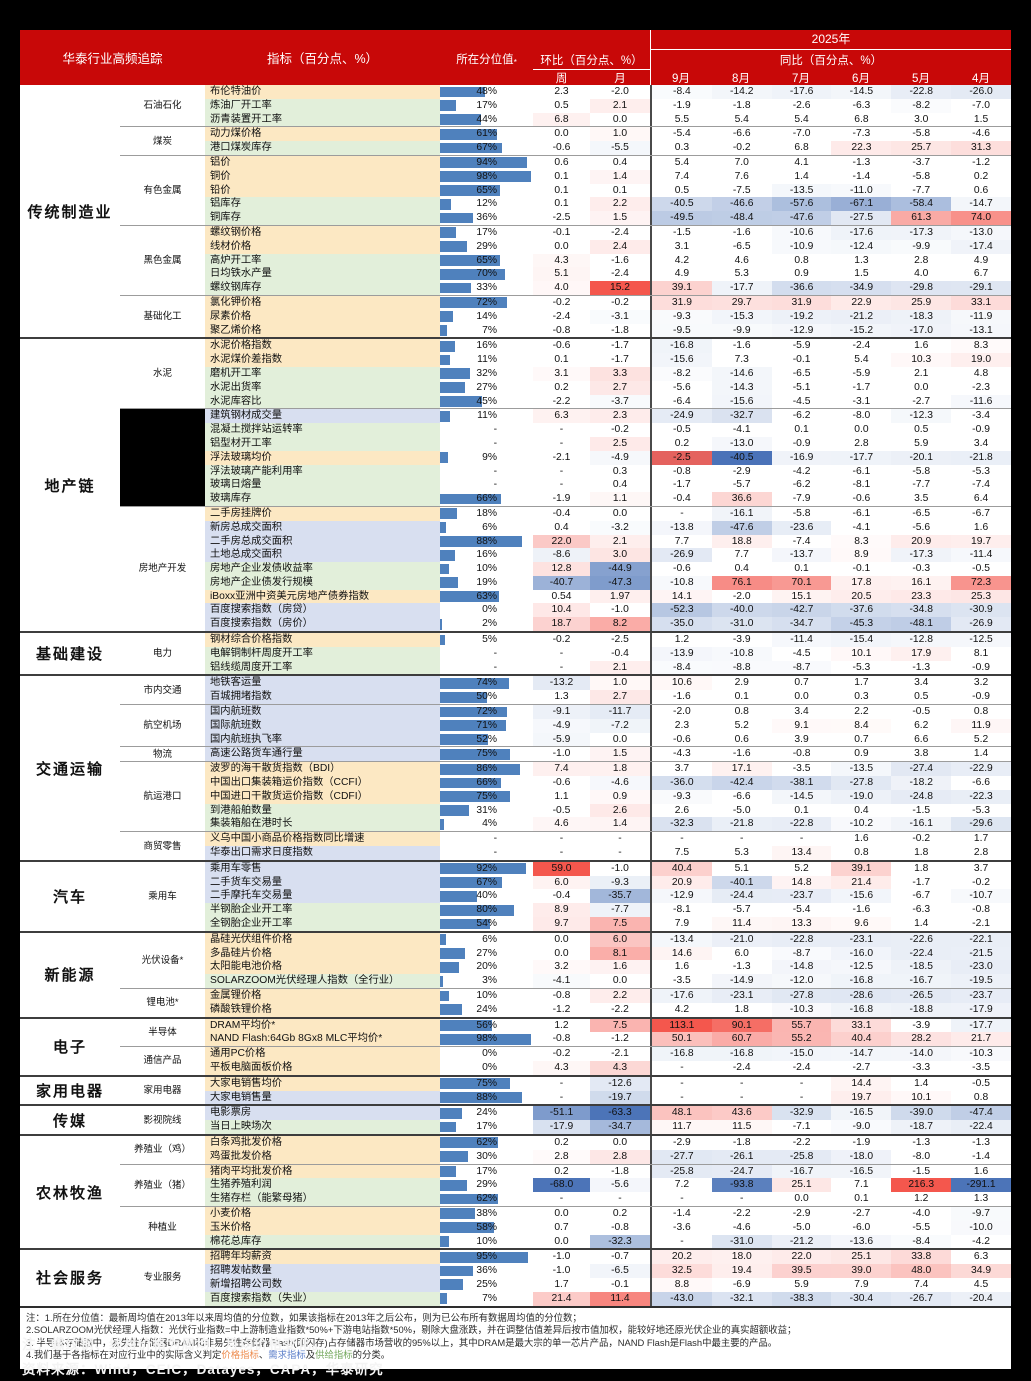 Image resolution: width=1031 pixels, height=1381 pixels. Describe the element at coordinates (801, 853) in the screenshot. I see `yoy-cell: 13.4` at that location.